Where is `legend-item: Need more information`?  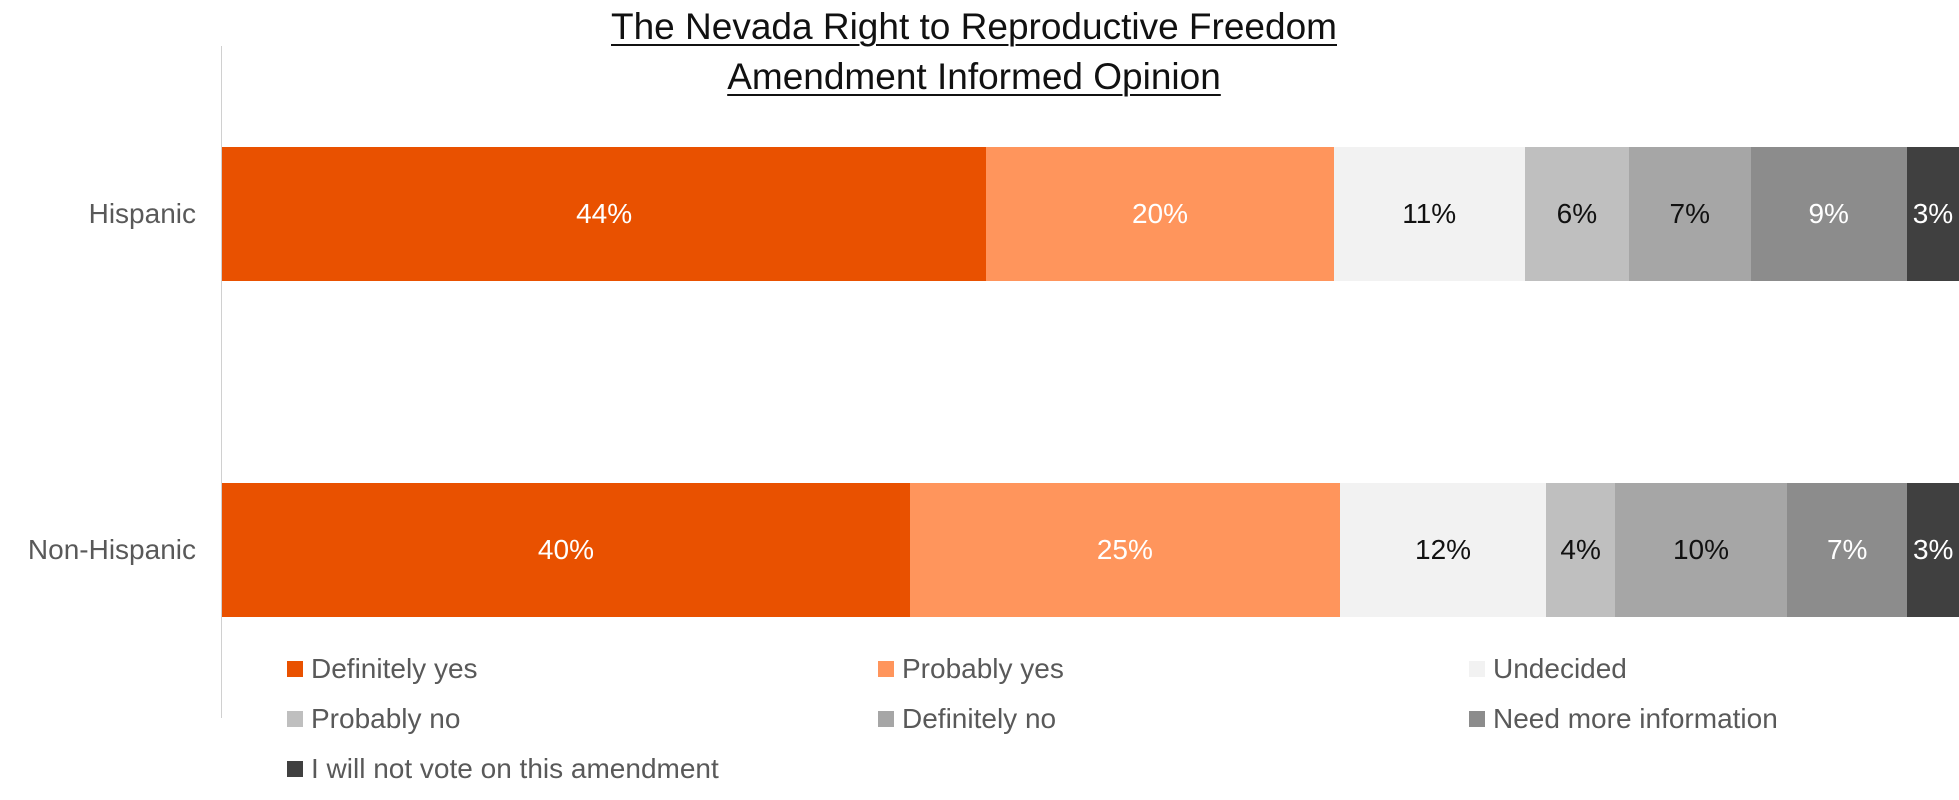 legend-item: Need more information is located at coordinates (1623, 719).